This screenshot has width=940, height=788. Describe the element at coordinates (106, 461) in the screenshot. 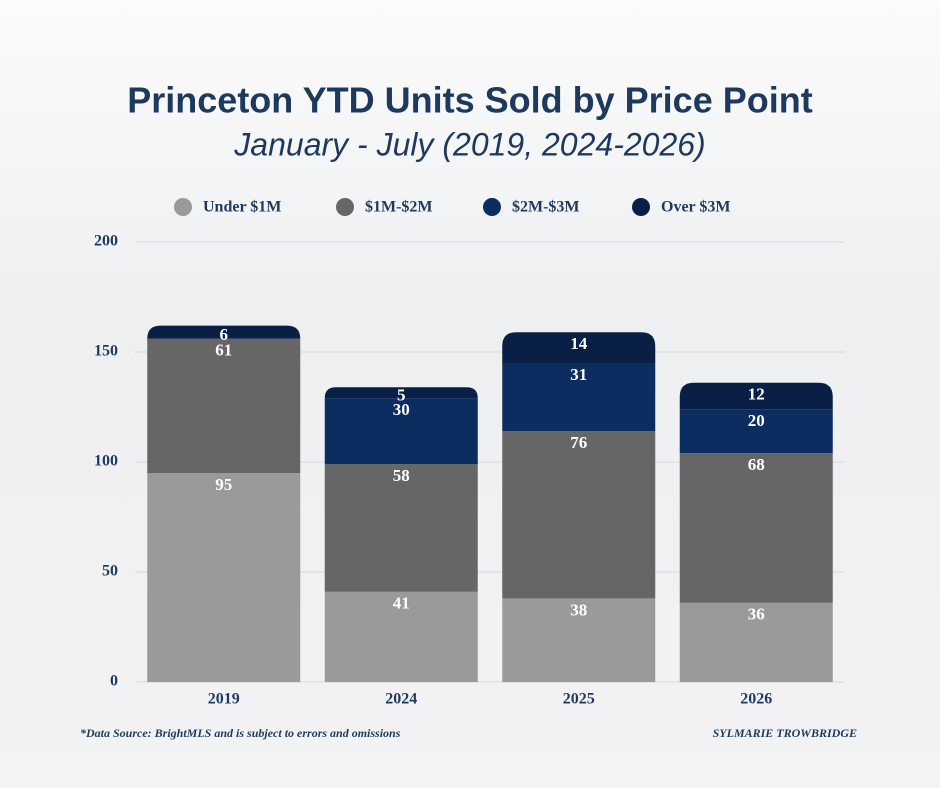

I see `y-tick-label: 100` at that location.